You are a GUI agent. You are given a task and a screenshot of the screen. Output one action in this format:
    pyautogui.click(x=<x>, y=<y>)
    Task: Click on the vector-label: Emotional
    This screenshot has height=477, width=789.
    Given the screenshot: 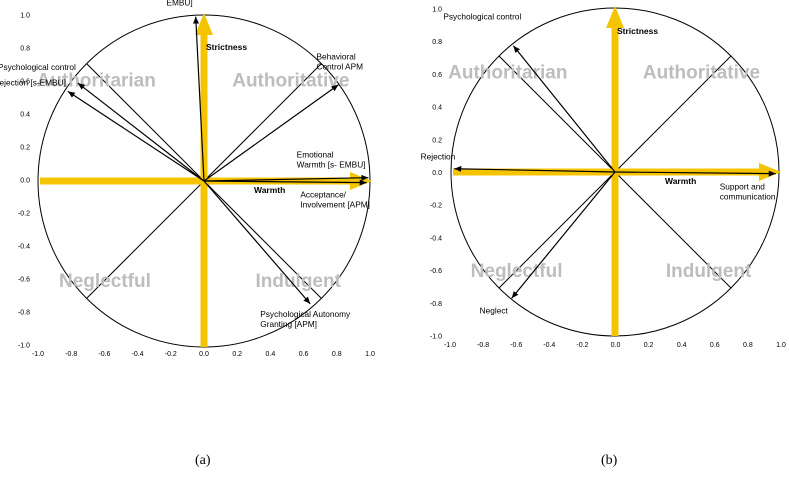 What is the action you would take?
    pyautogui.click(x=315, y=155)
    